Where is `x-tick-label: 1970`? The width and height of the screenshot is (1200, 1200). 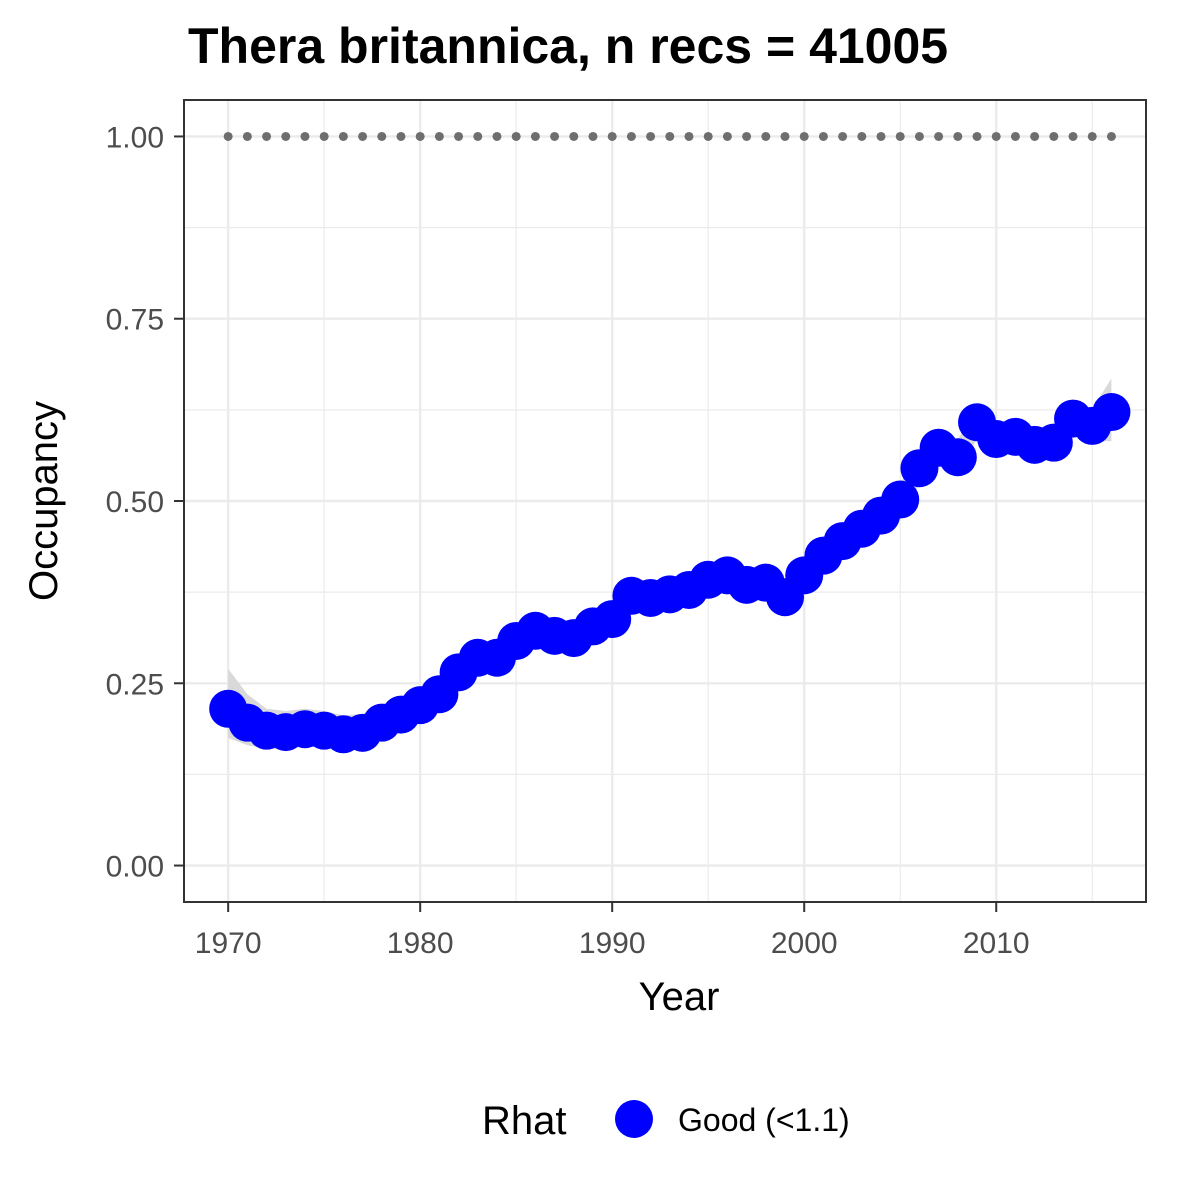 x-tick-label: 1970 is located at coordinates (228, 943).